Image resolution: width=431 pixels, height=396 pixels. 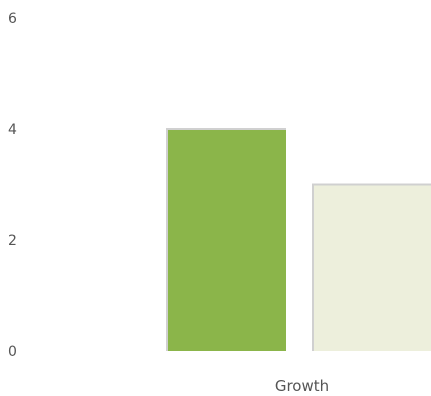 What do you see at coordinates (12, 185) in the screenshot?
I see `y-axis: 0 2 4 6` at bounding box center [12, 185].